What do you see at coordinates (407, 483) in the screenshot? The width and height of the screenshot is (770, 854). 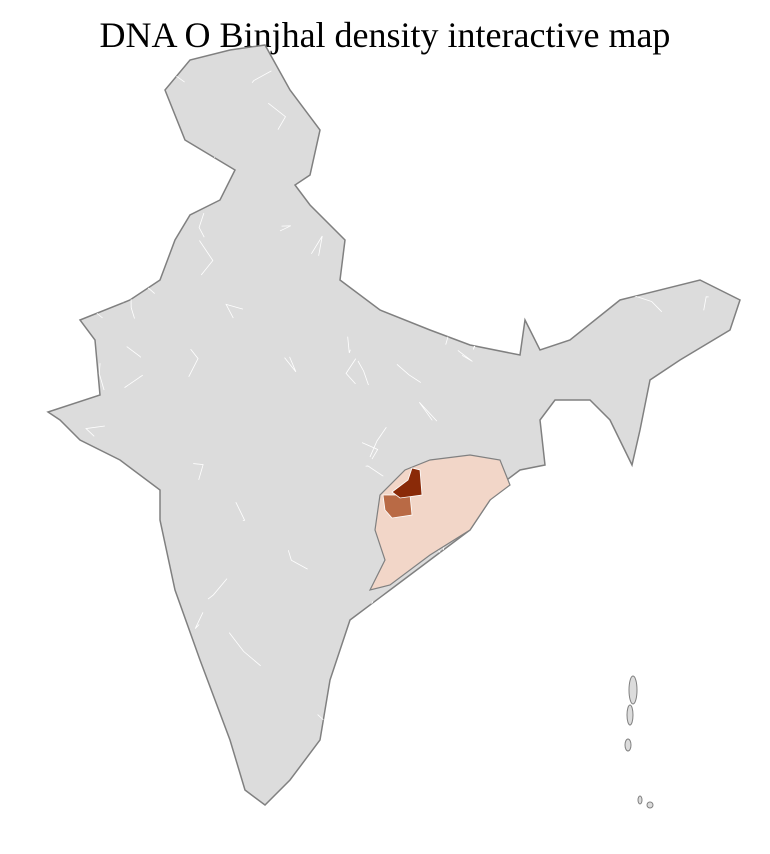 I see `district-high-density` at bounding box center [407, 483].